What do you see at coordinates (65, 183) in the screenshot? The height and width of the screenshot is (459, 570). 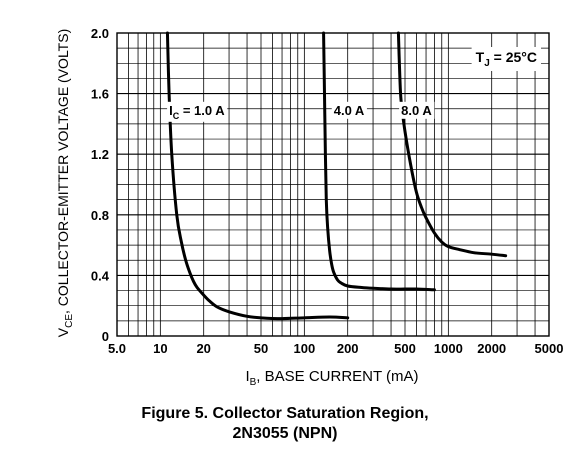 I see `y-axis-label: VCE, COLLECTOR-EMITTER VOLTAGE (VOLTS)` at bounding box center [65, 183].